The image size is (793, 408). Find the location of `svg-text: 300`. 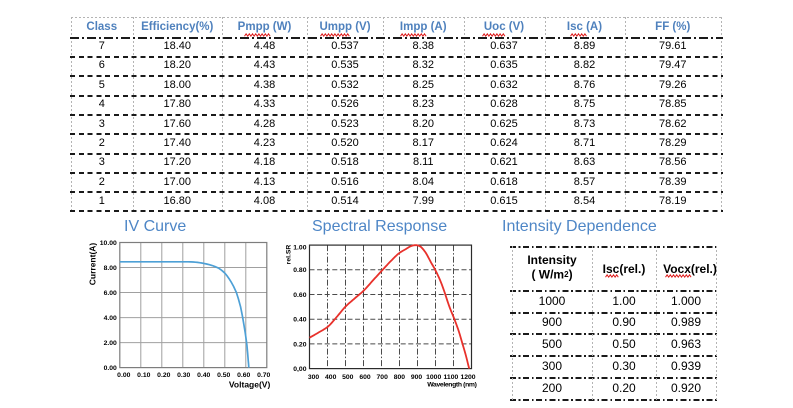

svg-text: 300 is located at coordinates (314, 377).